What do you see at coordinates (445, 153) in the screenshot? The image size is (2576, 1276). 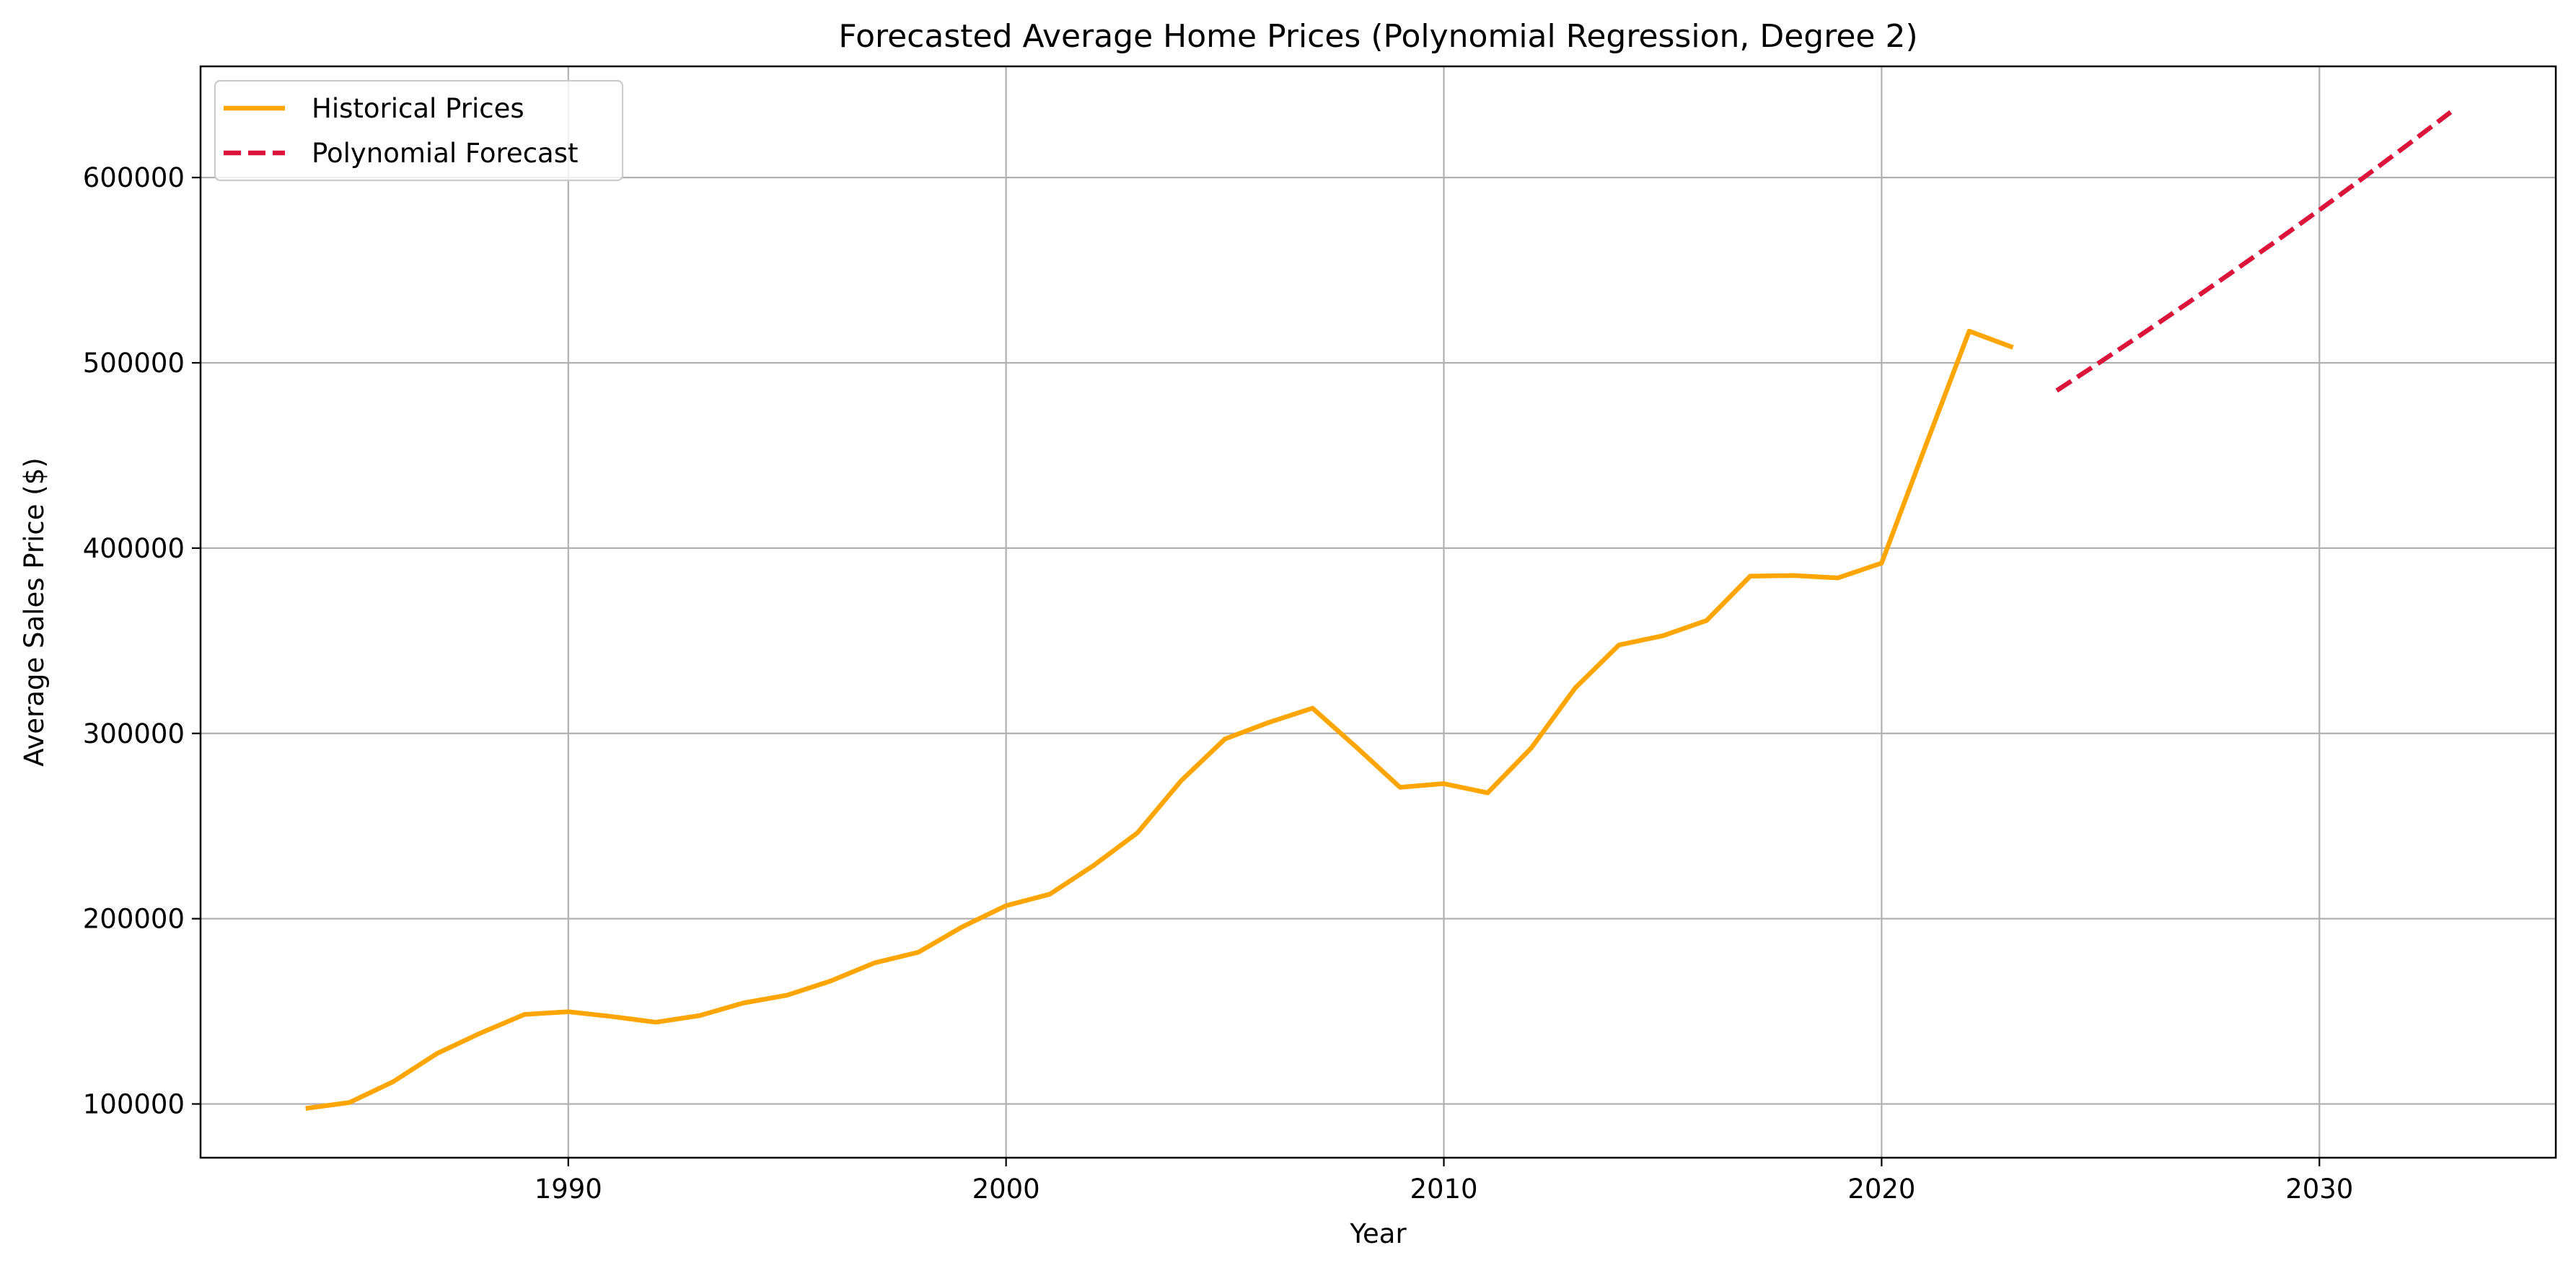 I see `legend-label-polynomial-forecast: Polynomial Forecast` at bounding box center [445, 153].